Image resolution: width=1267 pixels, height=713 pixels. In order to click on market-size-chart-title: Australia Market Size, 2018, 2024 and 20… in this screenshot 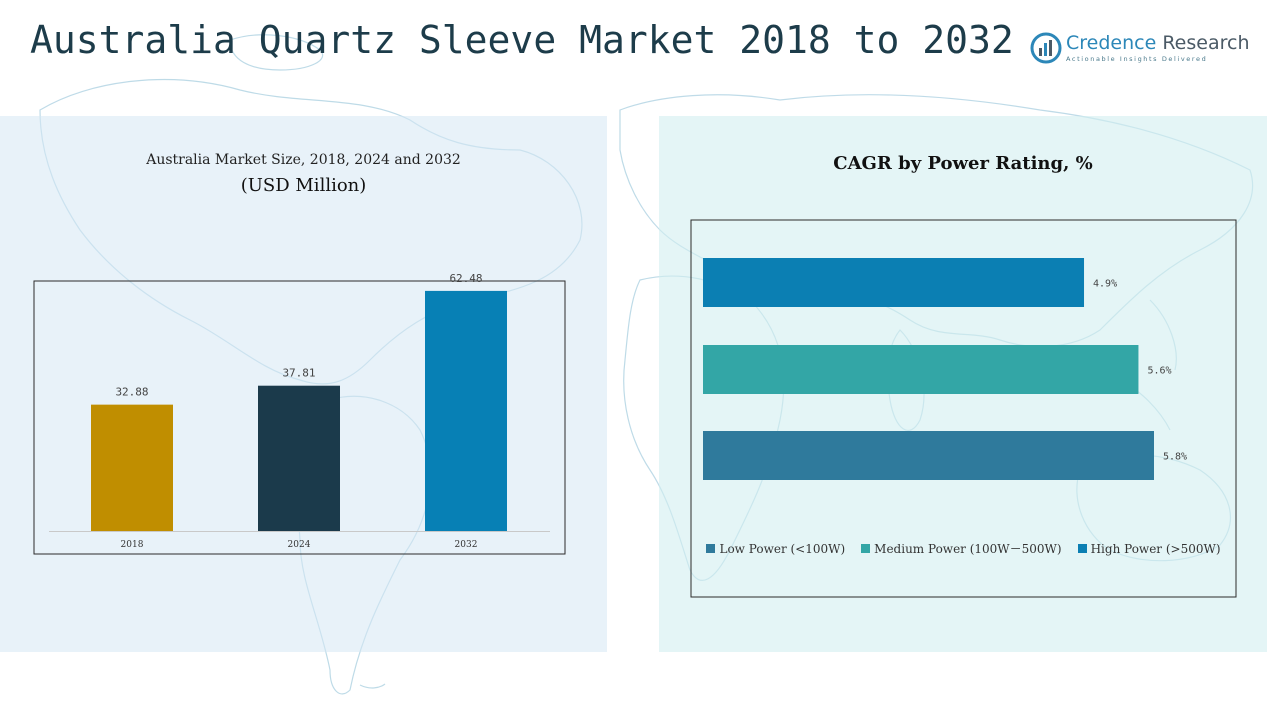, I will do `click(303, 160)`.